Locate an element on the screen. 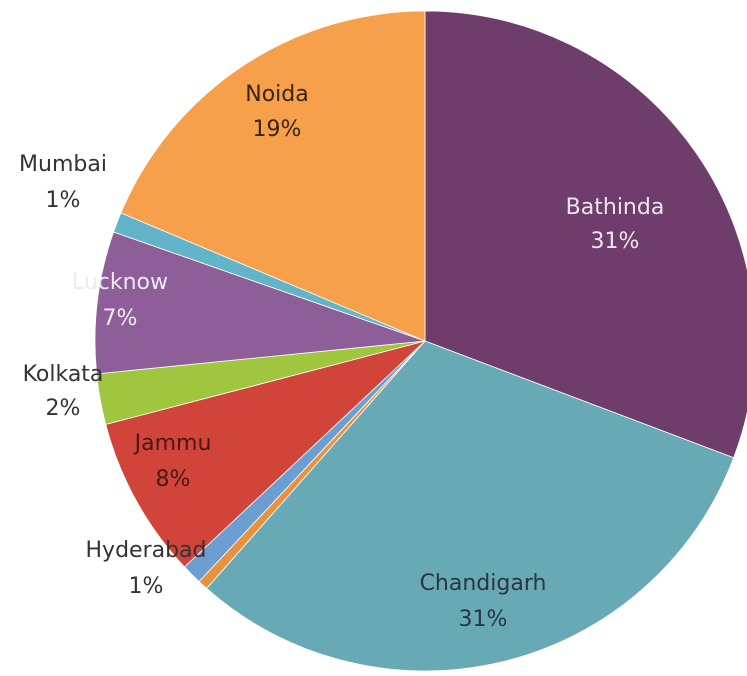 This screenshot has width=747, height=676. slice-label-noida: Noida is located at coordinates (276, 94).